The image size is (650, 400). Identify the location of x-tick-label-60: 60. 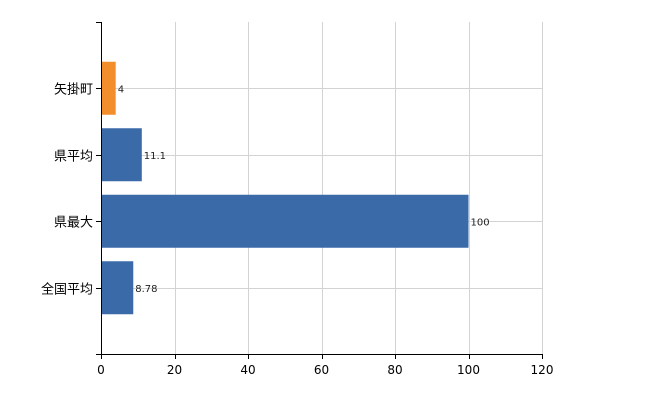
(321, 370).